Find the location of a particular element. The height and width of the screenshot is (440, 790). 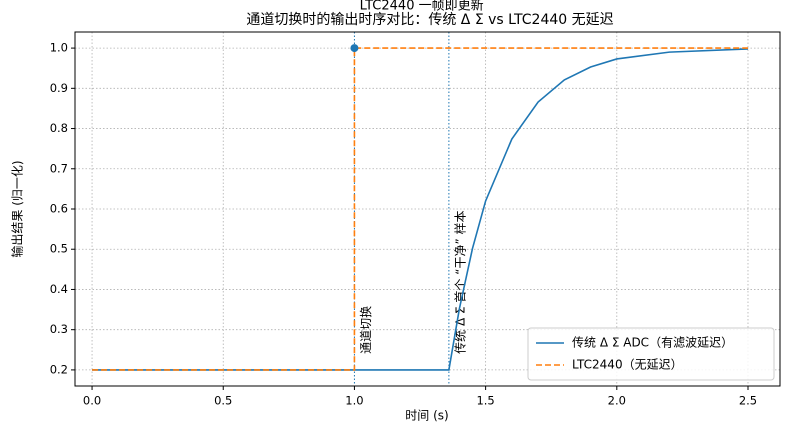

chart-title: 通道切换时的输出时序对比：传统 Δ Σ vs LTC2440 无延迟 is located at coordinates (429, 19).